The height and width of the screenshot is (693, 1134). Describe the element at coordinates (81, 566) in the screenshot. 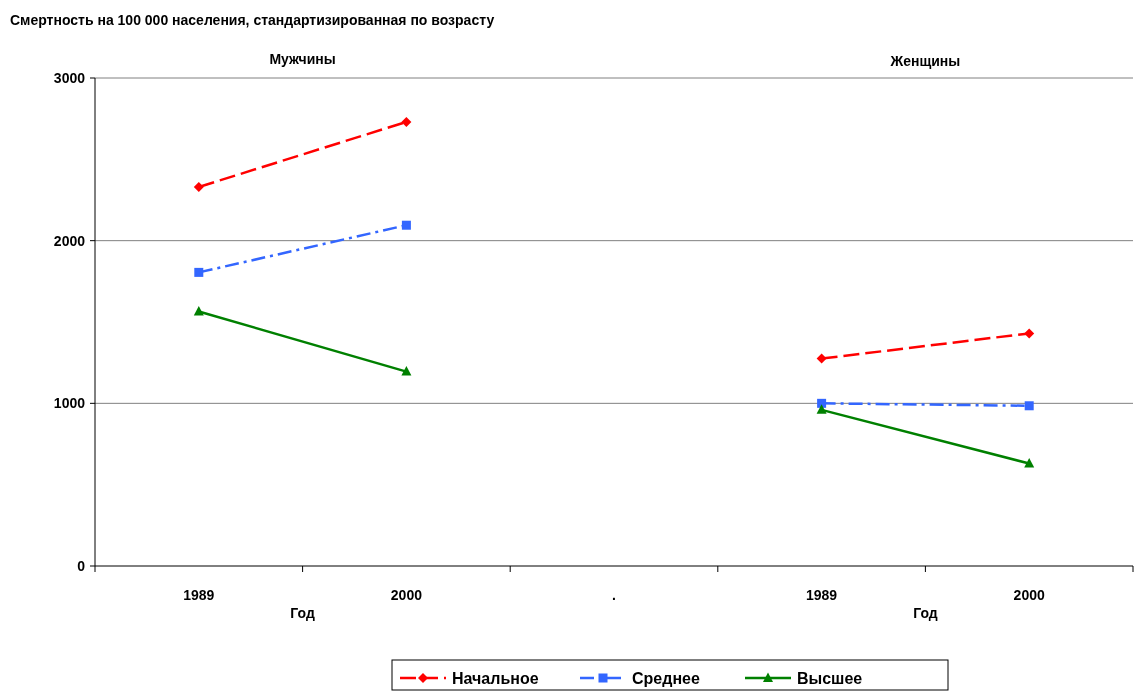

I see `y-tick-label: 0` at that location.